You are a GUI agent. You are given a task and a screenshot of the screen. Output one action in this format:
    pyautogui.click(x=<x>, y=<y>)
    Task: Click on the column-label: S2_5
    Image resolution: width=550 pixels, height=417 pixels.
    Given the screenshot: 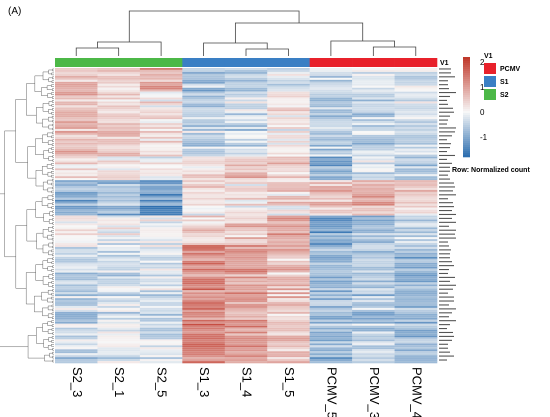 What is the action you would take?
    pyautogui.click(x=162, y=382)
    